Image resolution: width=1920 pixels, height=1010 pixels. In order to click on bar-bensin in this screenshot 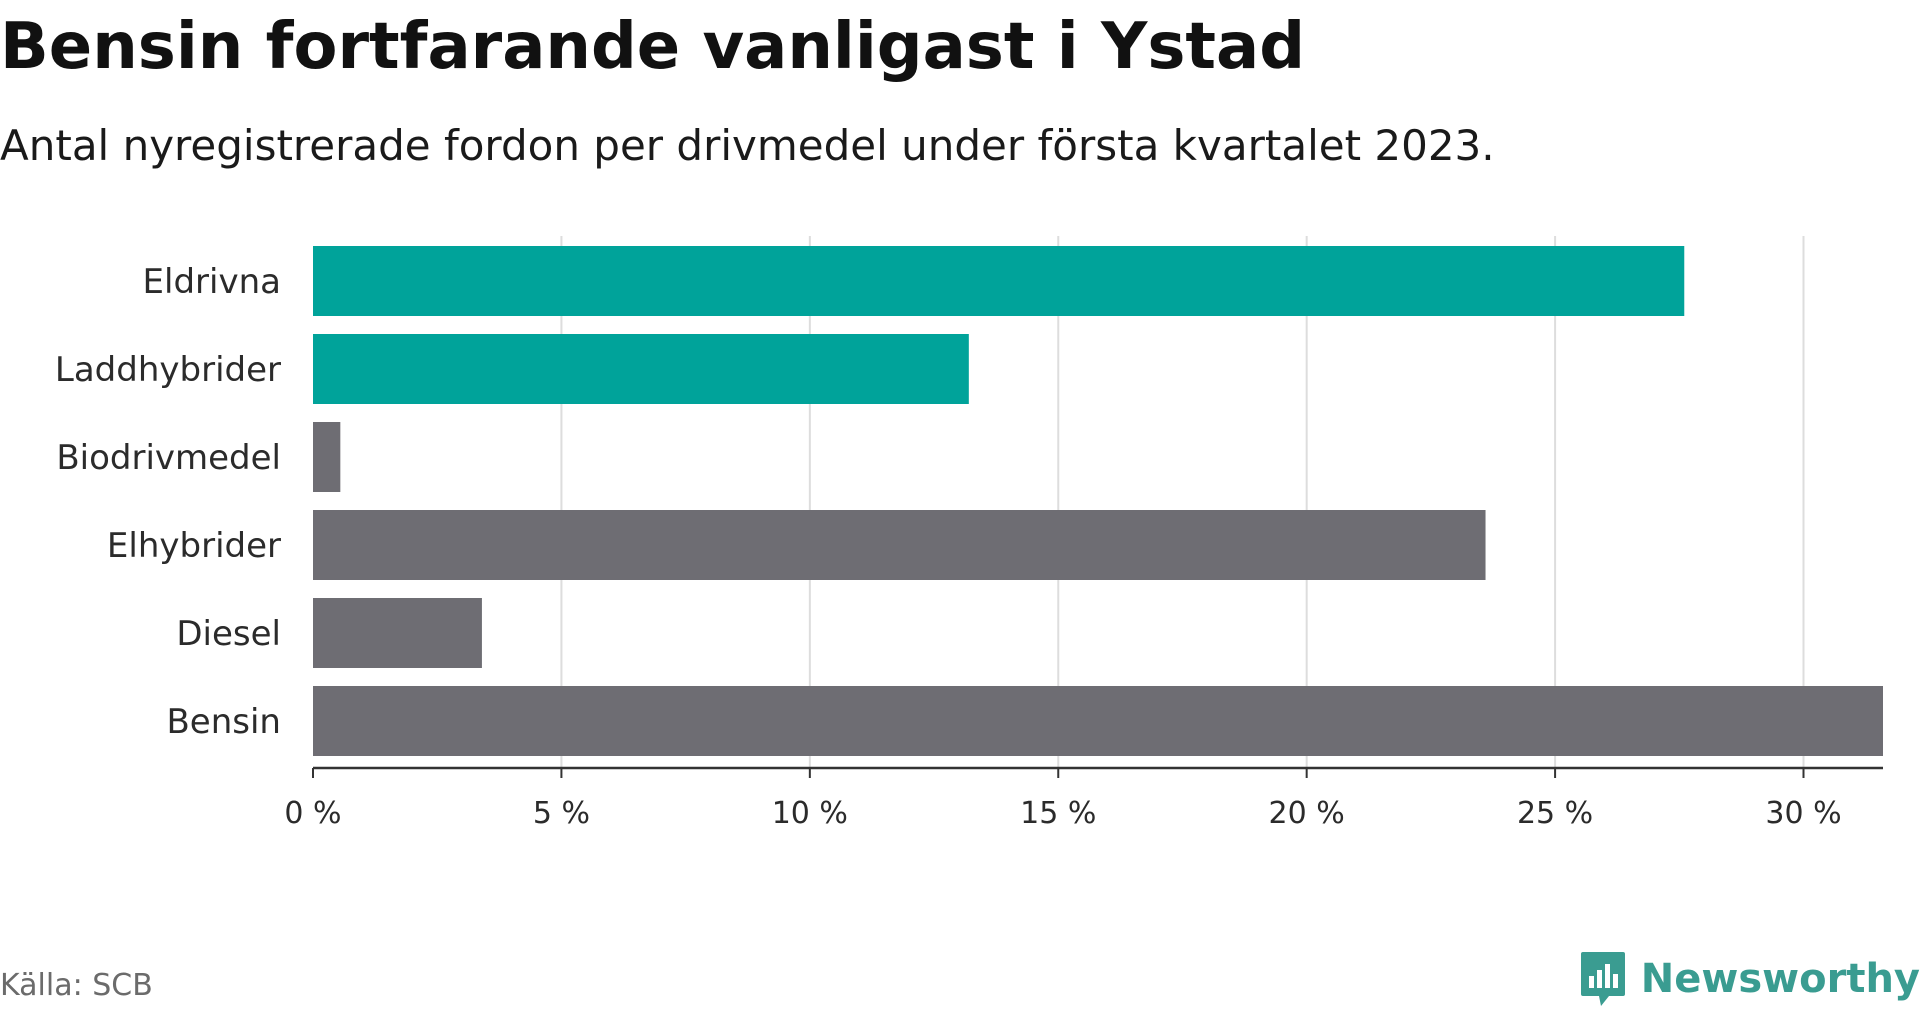, I will do `click(1098, 721)`.